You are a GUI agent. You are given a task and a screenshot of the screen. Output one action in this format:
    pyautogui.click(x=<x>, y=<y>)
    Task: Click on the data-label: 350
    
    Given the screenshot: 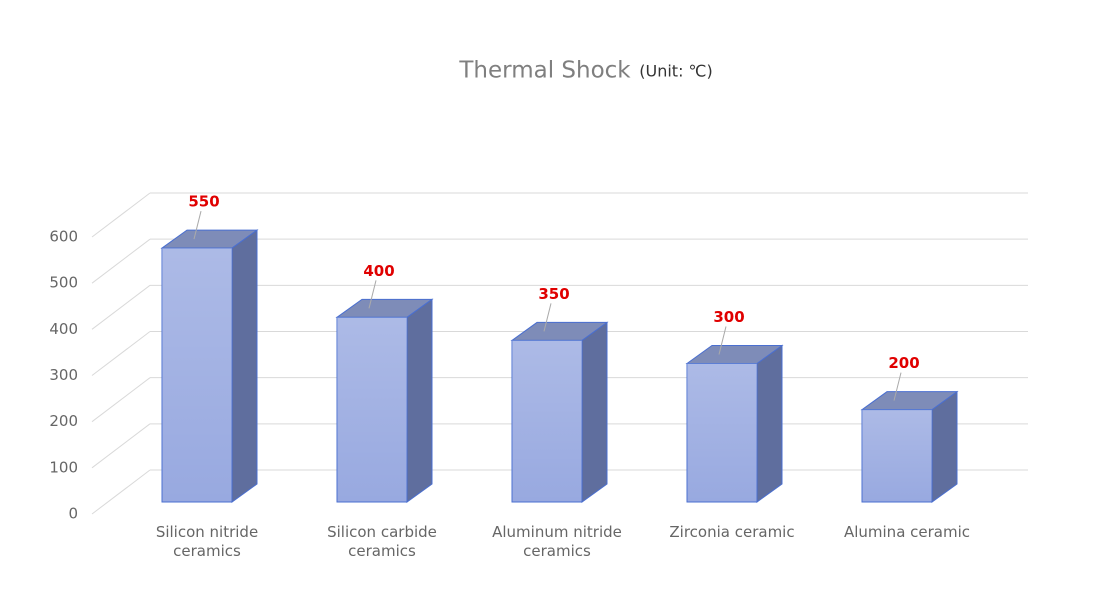 What is the action you would take?
    pyautogui.click(x=553, y=294)
    